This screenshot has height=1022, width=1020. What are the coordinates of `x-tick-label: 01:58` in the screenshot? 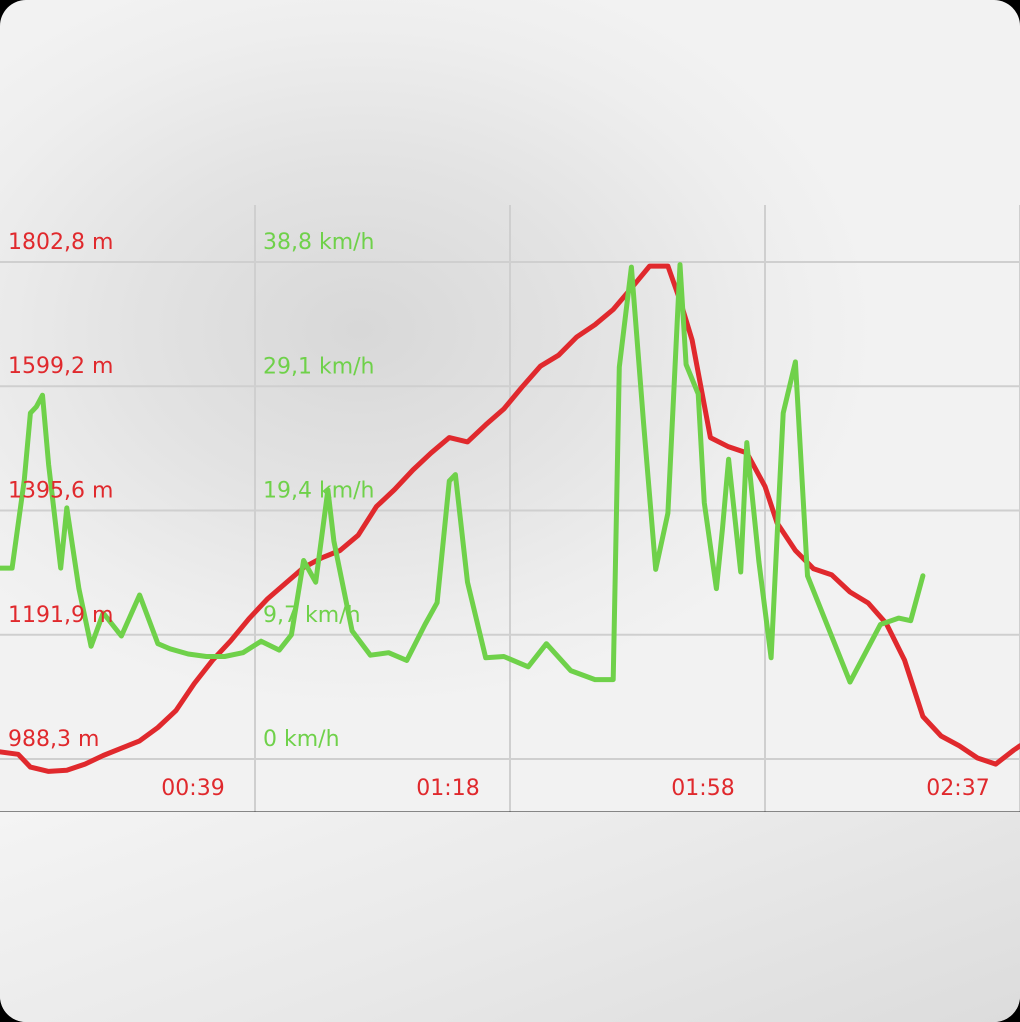 It's located at (702, 788).